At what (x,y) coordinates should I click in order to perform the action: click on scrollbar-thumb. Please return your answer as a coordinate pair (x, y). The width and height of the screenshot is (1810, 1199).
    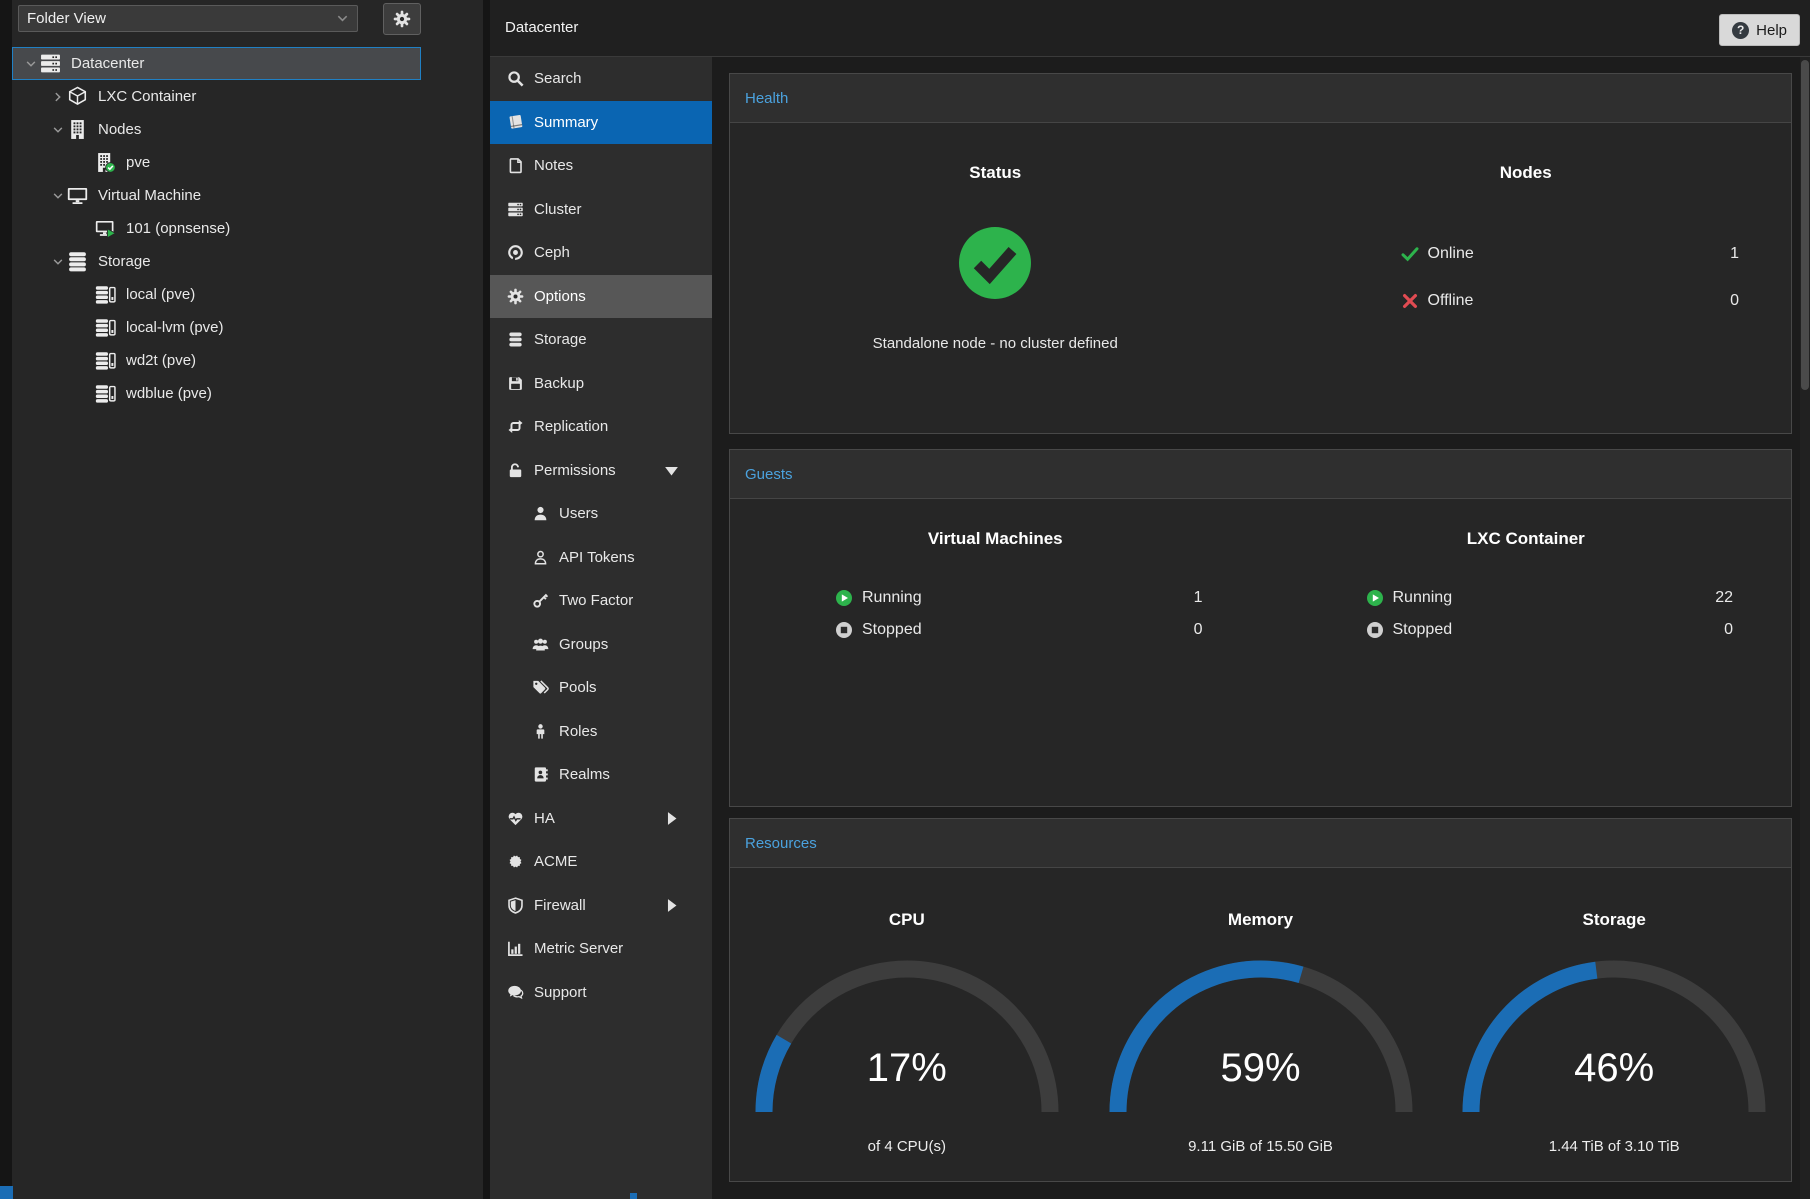
    Looking at the image, I should click on (1805, 225).